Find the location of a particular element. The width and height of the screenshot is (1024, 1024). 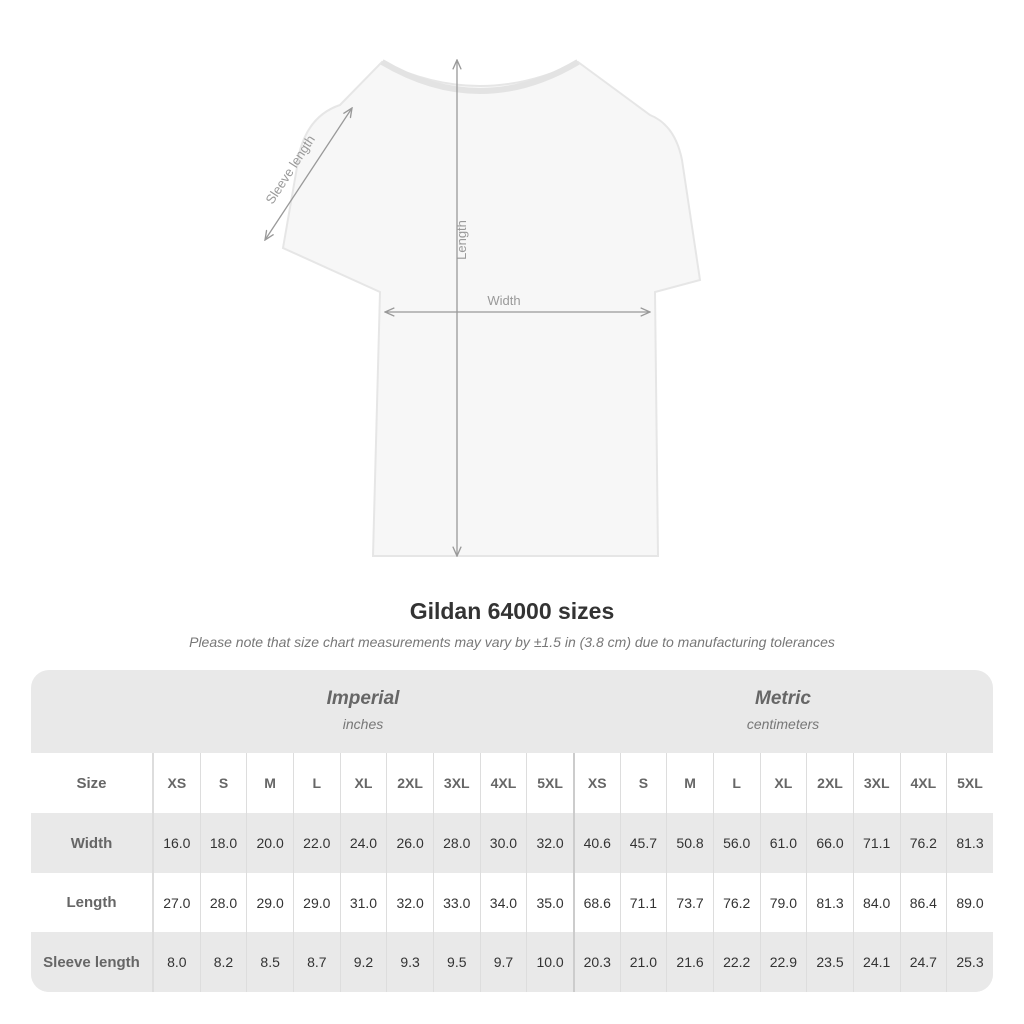

size-header-imperial: 3XL is located at coordinates (456, 783).